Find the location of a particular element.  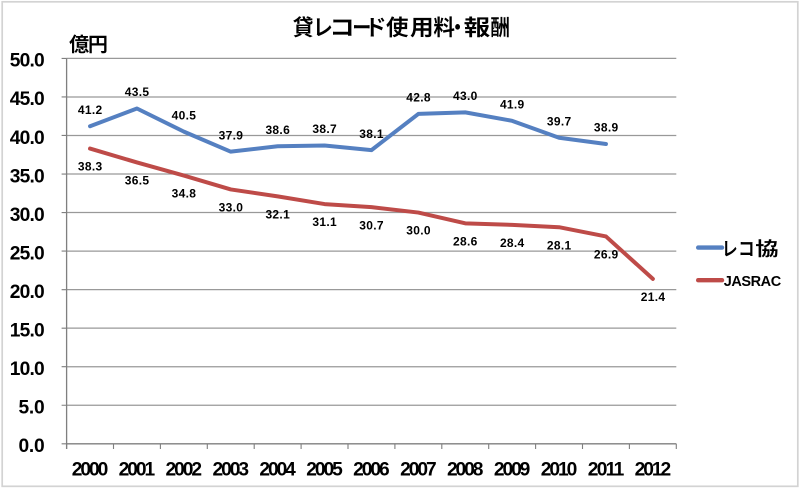

svg-text: 38.9 is located at coordinates (606, 128).